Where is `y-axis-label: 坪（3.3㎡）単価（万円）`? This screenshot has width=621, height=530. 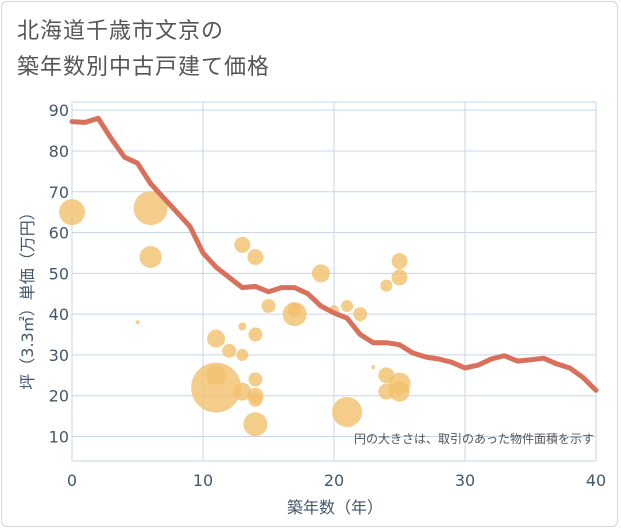
y-axis-label: 坪（3.3㎡）単価（万円） is located at coordinates (27, 296).